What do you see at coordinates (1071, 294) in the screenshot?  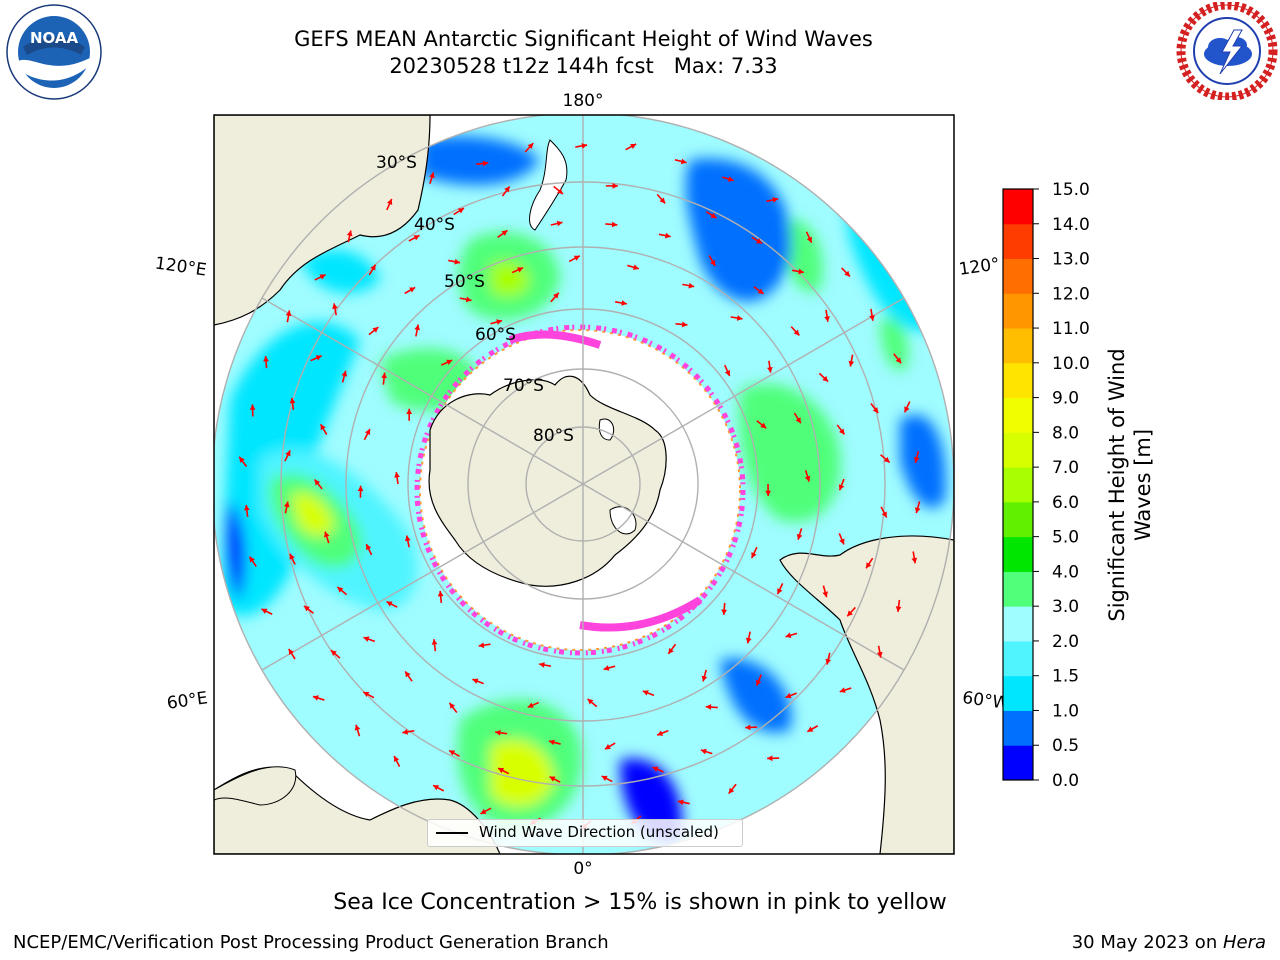 I see `colorbar-tick-label: 12.0` at bounding box center [1071, 294].